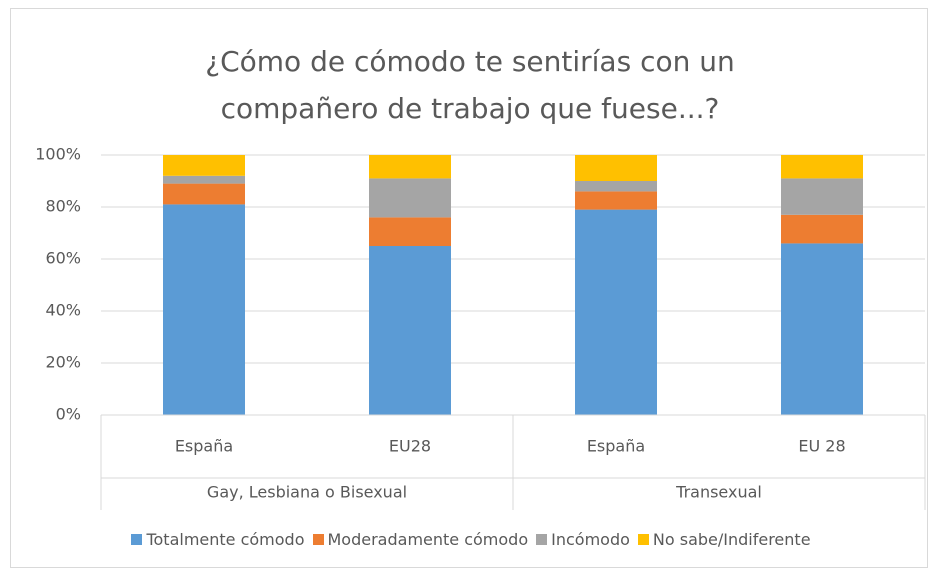 The width and height of the screenshot is (942, 573). I want to click on y-tick-label: 40%, so click(63, 310).